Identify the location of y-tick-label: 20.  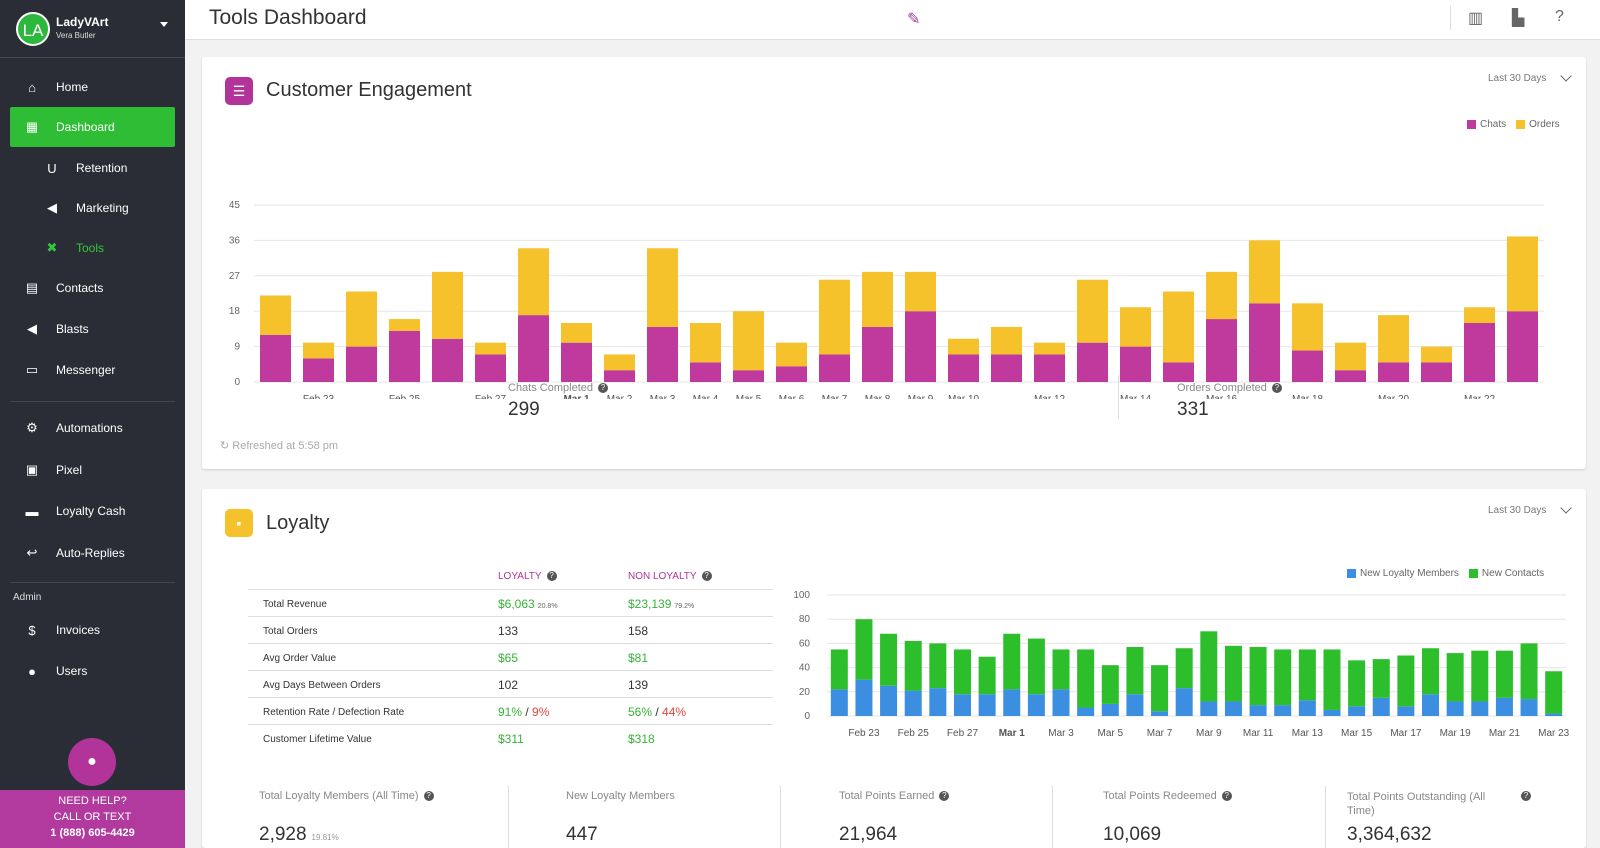
(805, 692).